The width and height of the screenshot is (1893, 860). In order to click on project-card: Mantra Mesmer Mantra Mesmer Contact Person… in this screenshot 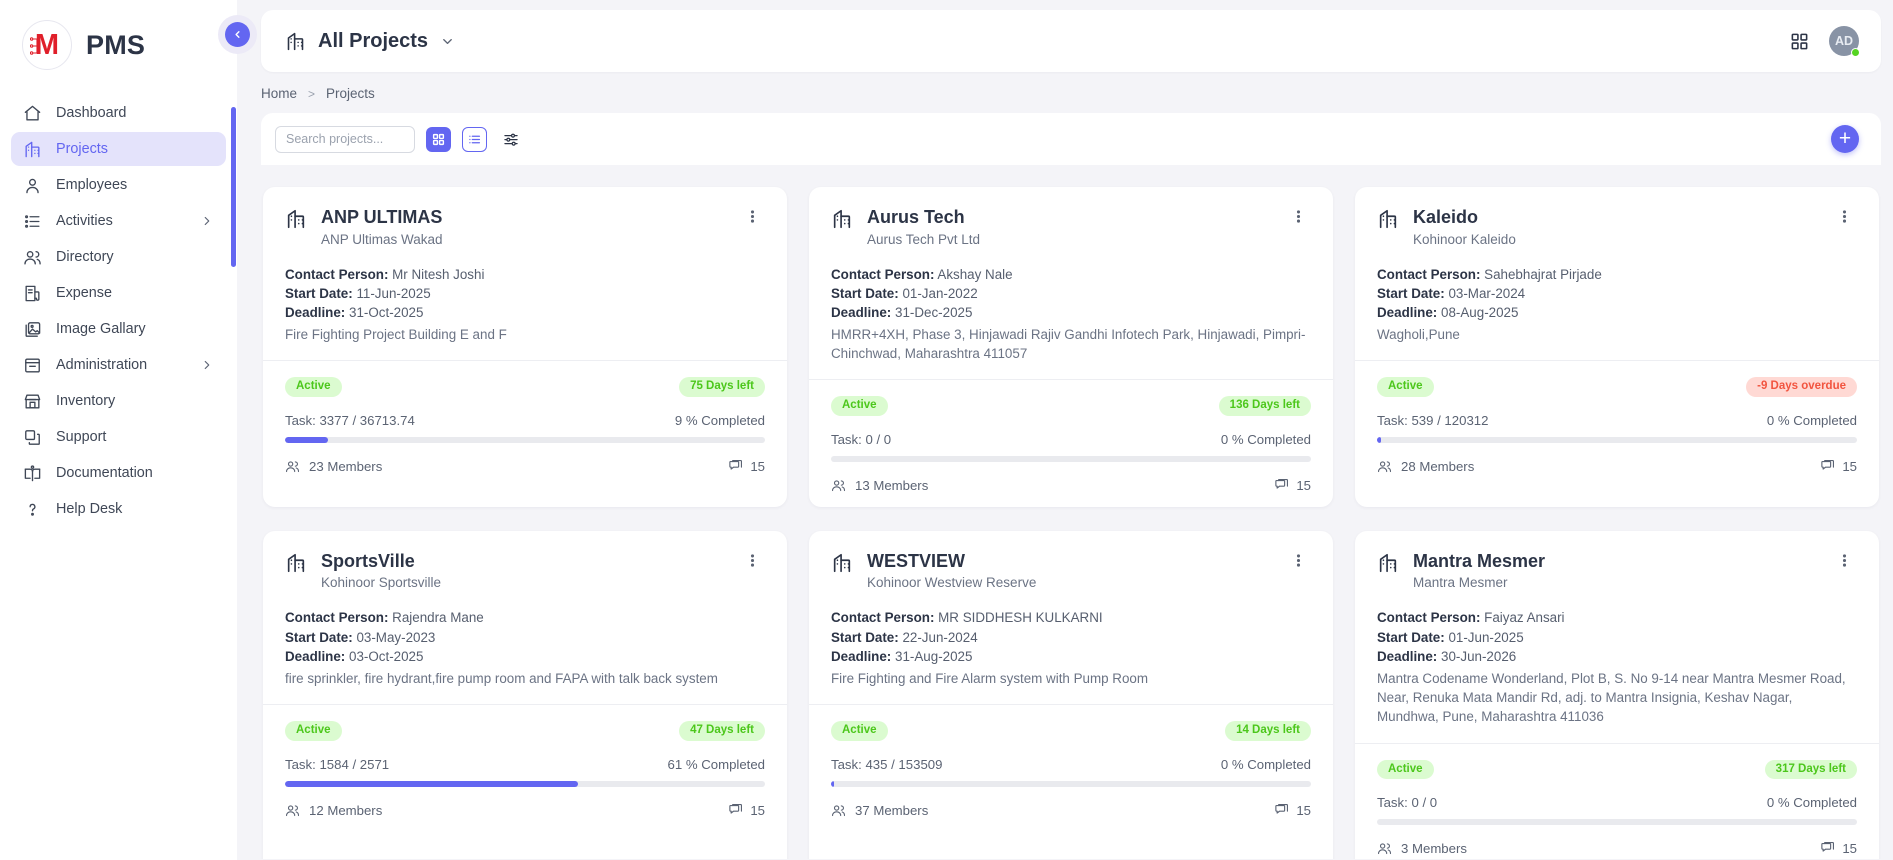, I will do `click(1617, 694)`.